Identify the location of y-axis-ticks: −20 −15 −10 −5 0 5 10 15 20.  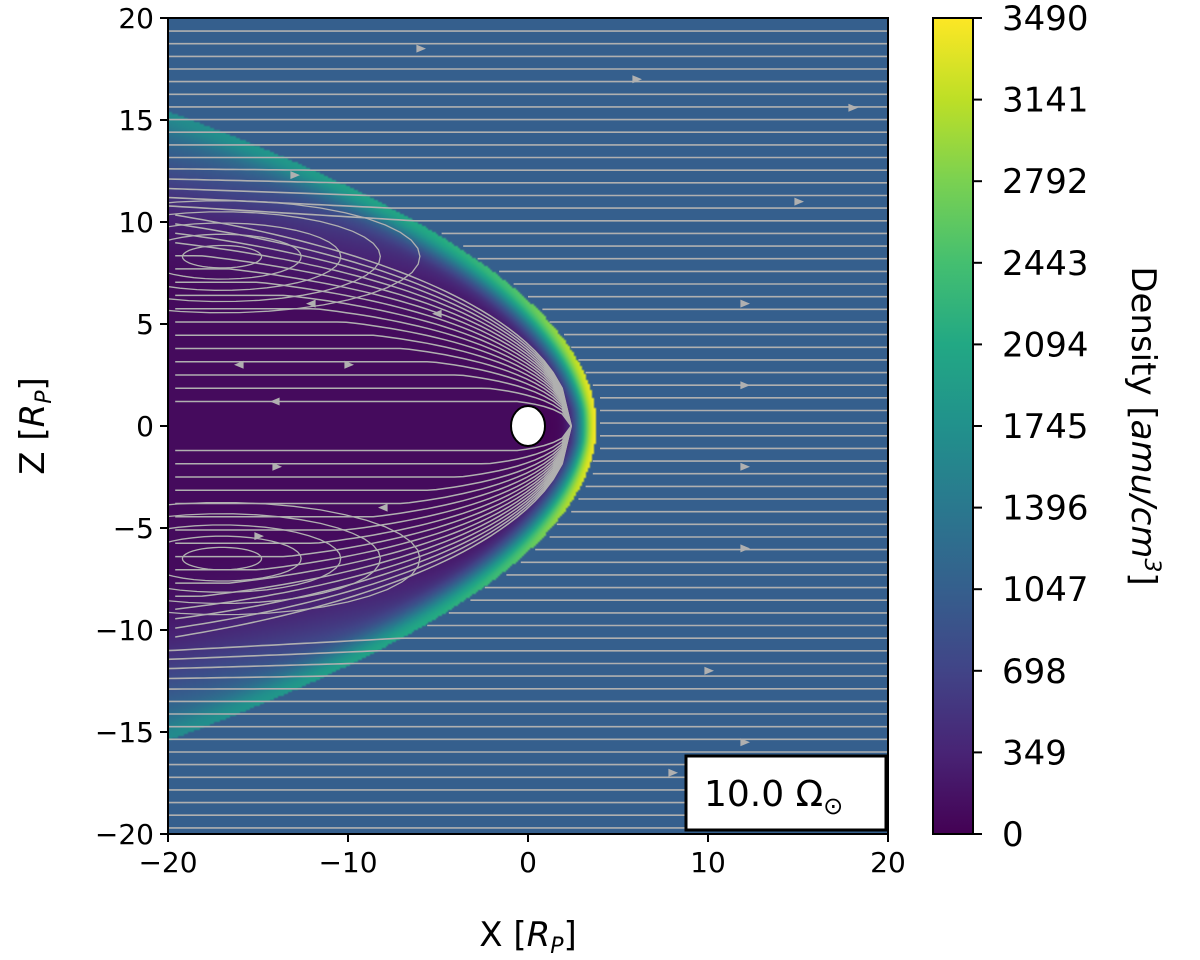
(131, 426).